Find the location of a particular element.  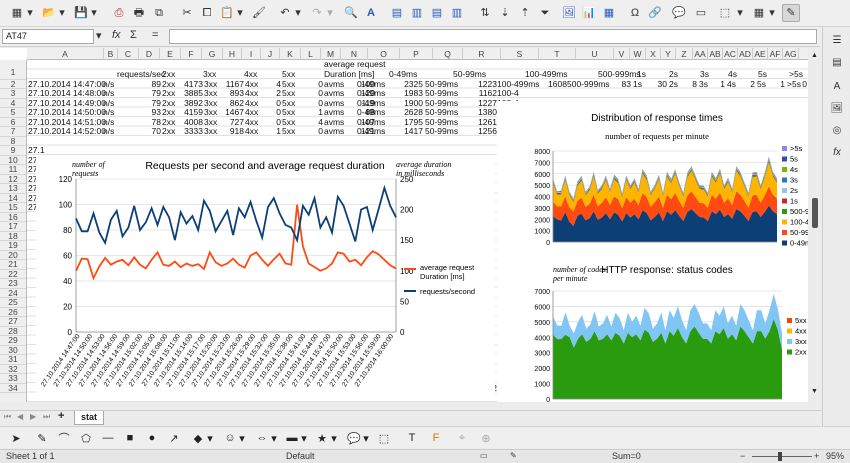

insert-columns-icon: ▥ is located at coordinates (457, 12).